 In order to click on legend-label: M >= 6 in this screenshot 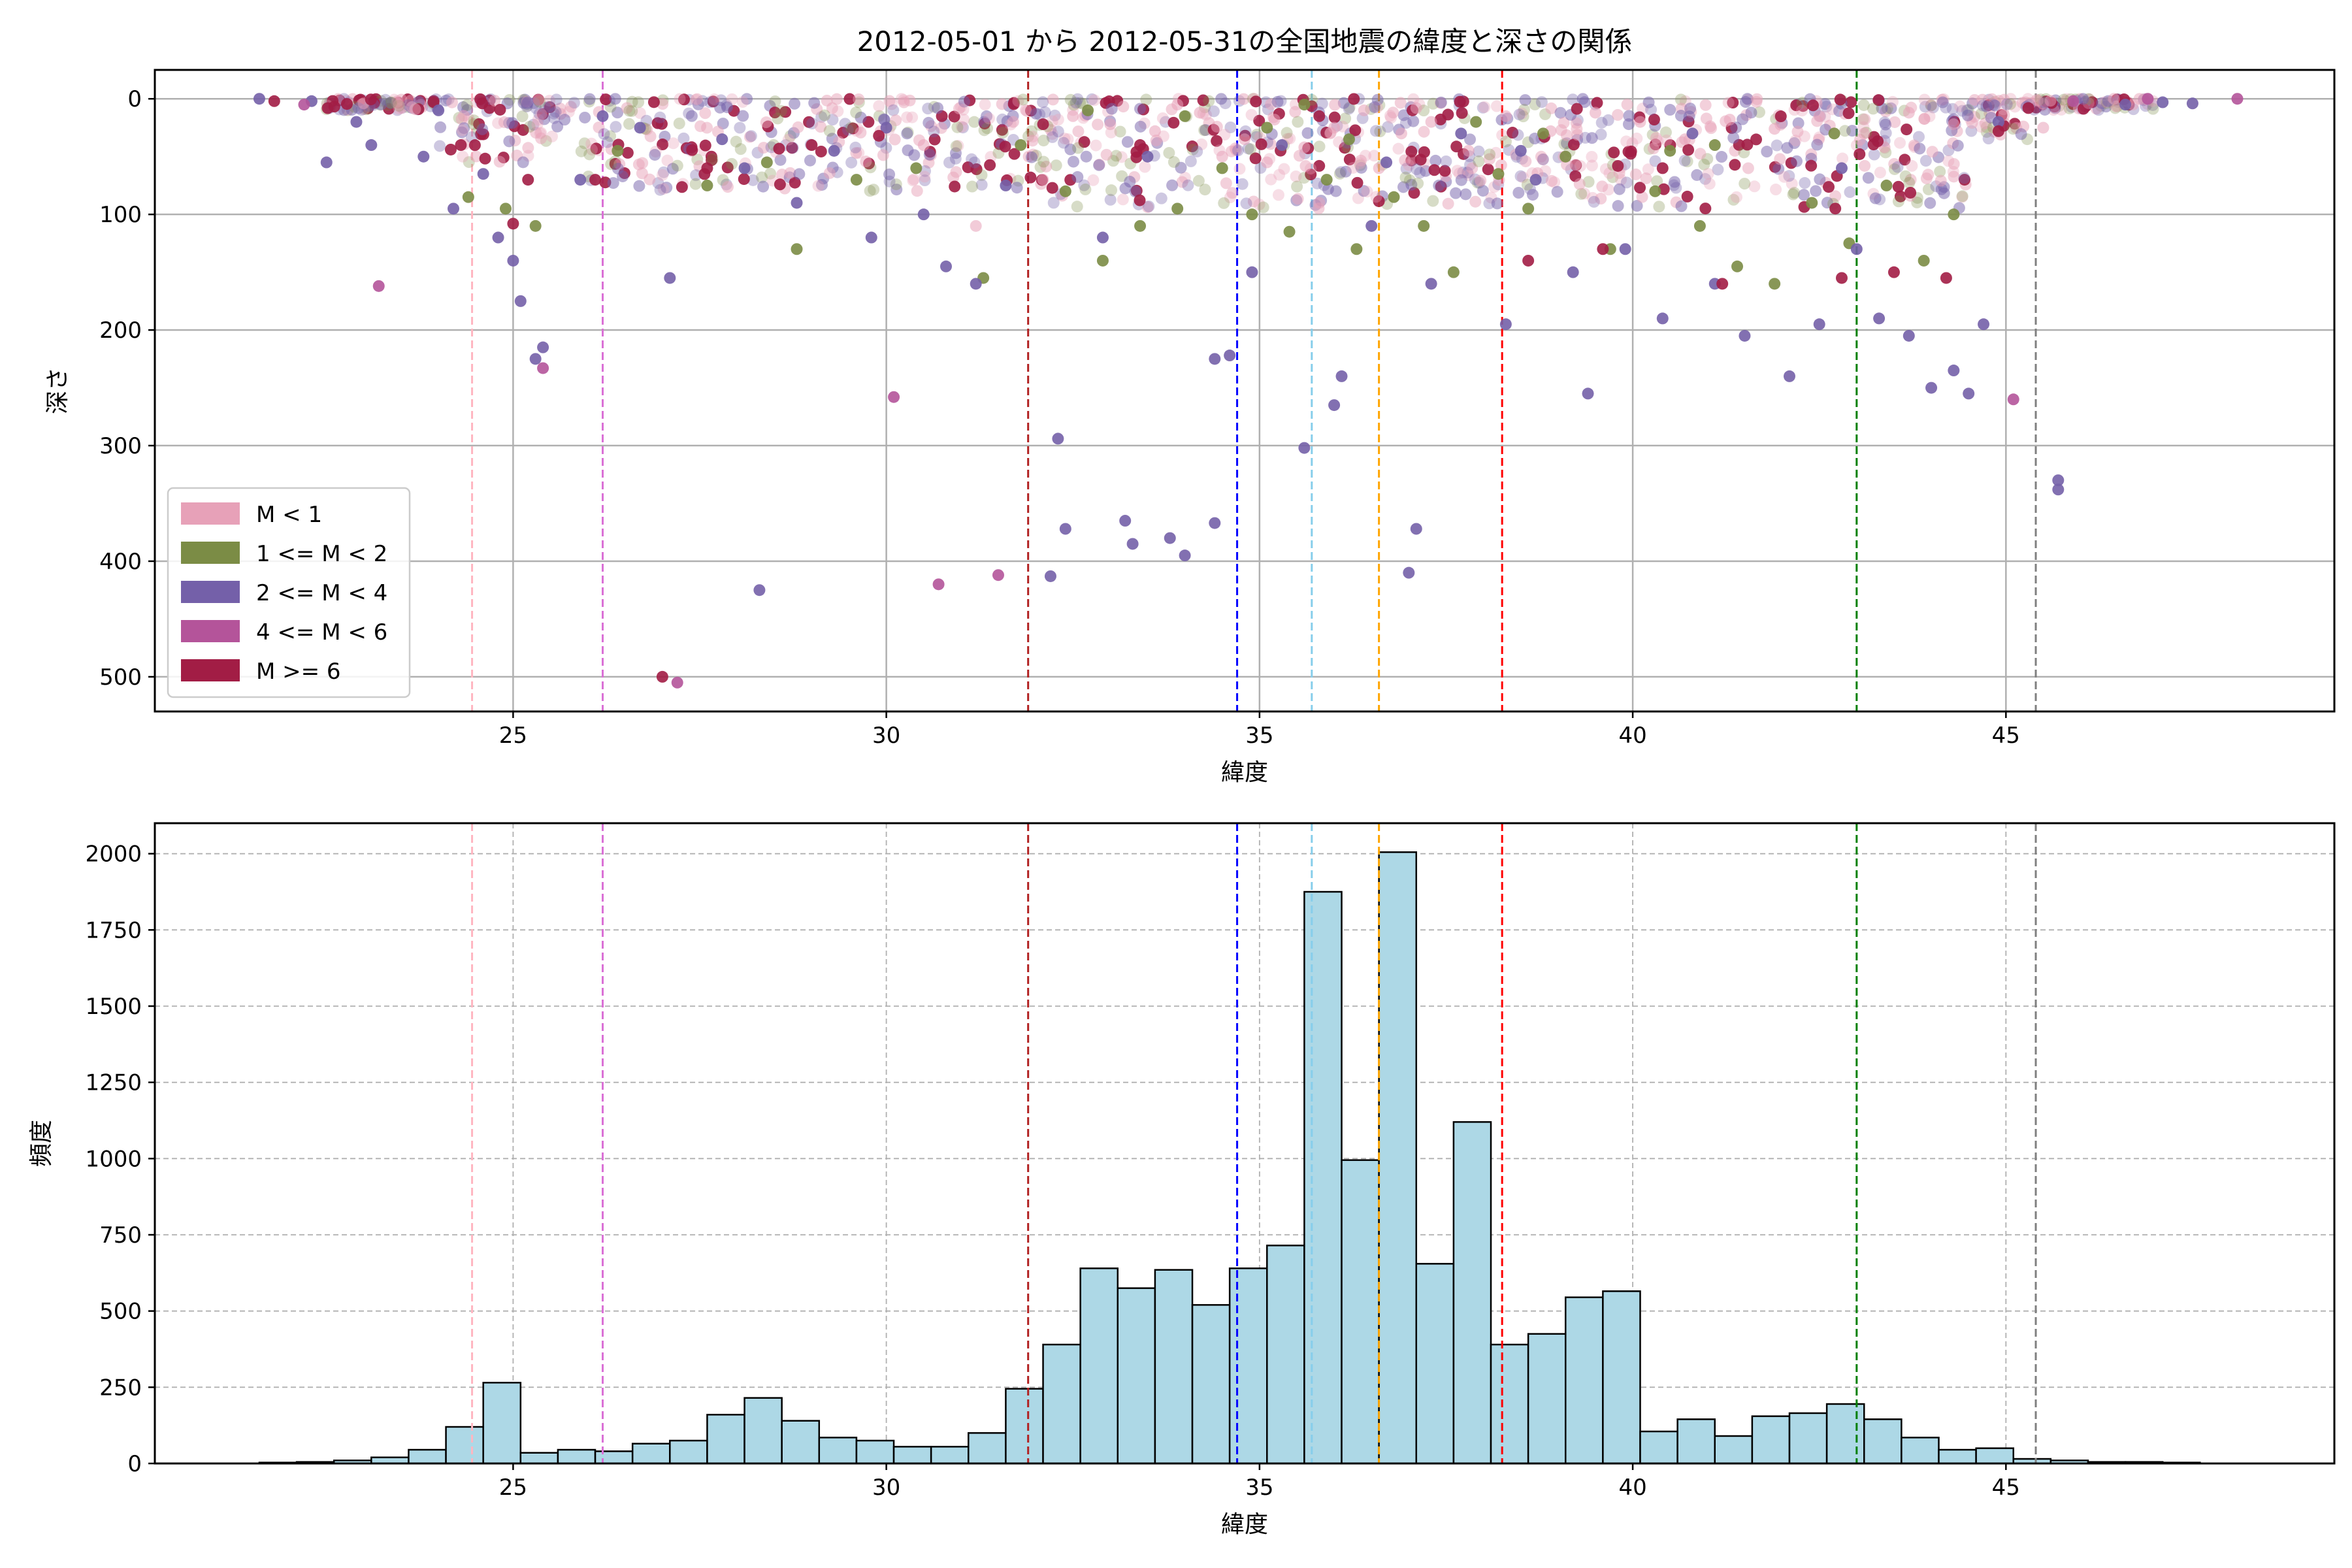, I will do `click(298, 672)`.